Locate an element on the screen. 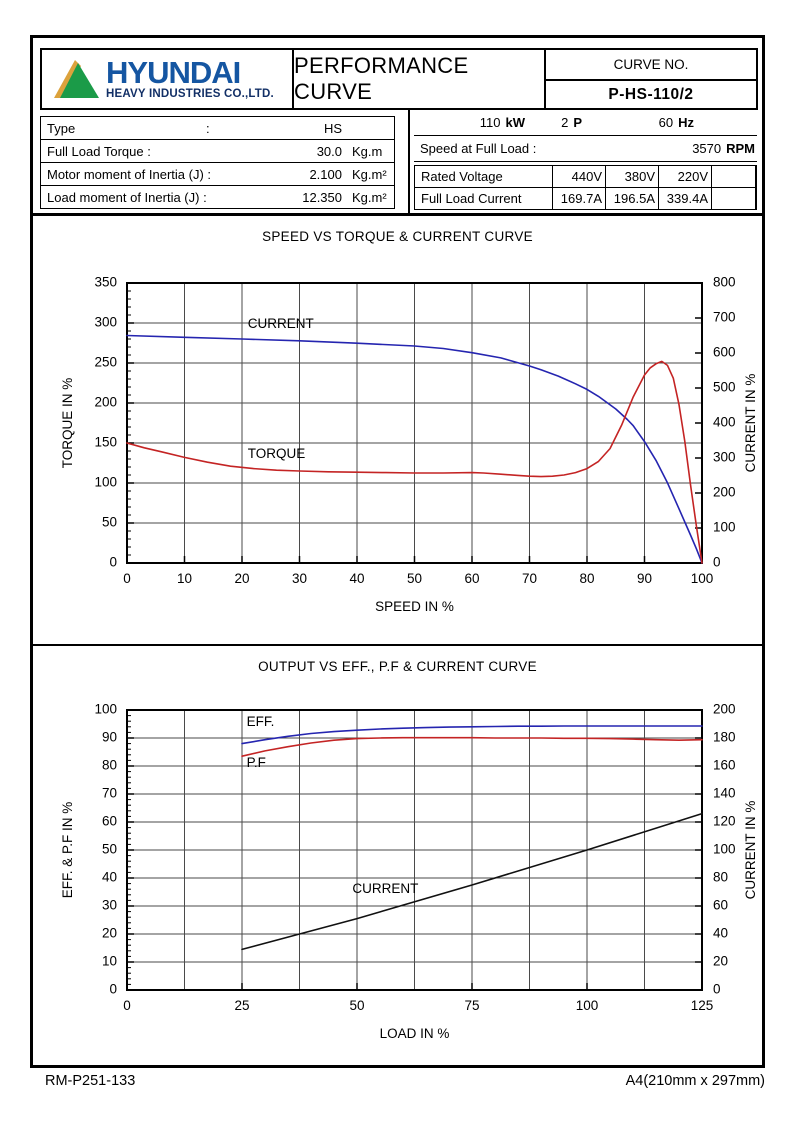 Image resolution: width=793 pixels, height=1121 pixels. svg-text: 120 is located at coordinates (724, 821).